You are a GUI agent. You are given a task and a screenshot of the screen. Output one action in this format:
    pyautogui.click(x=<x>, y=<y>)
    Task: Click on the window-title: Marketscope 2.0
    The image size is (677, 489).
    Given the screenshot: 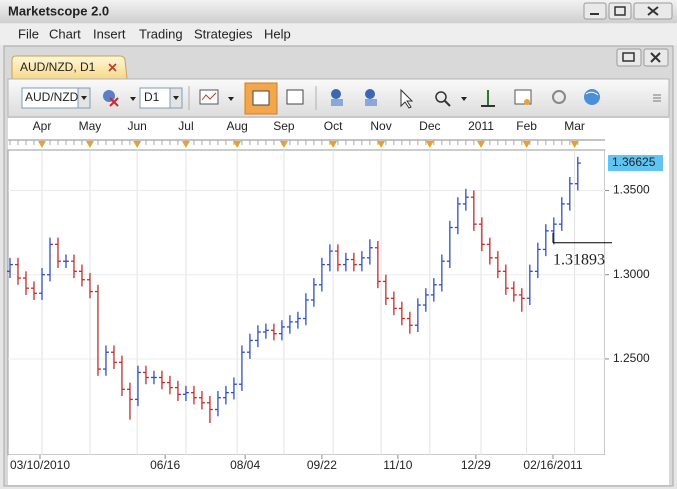 What is the action you would take?
    pyautogui.click(x=58, y=10)
    